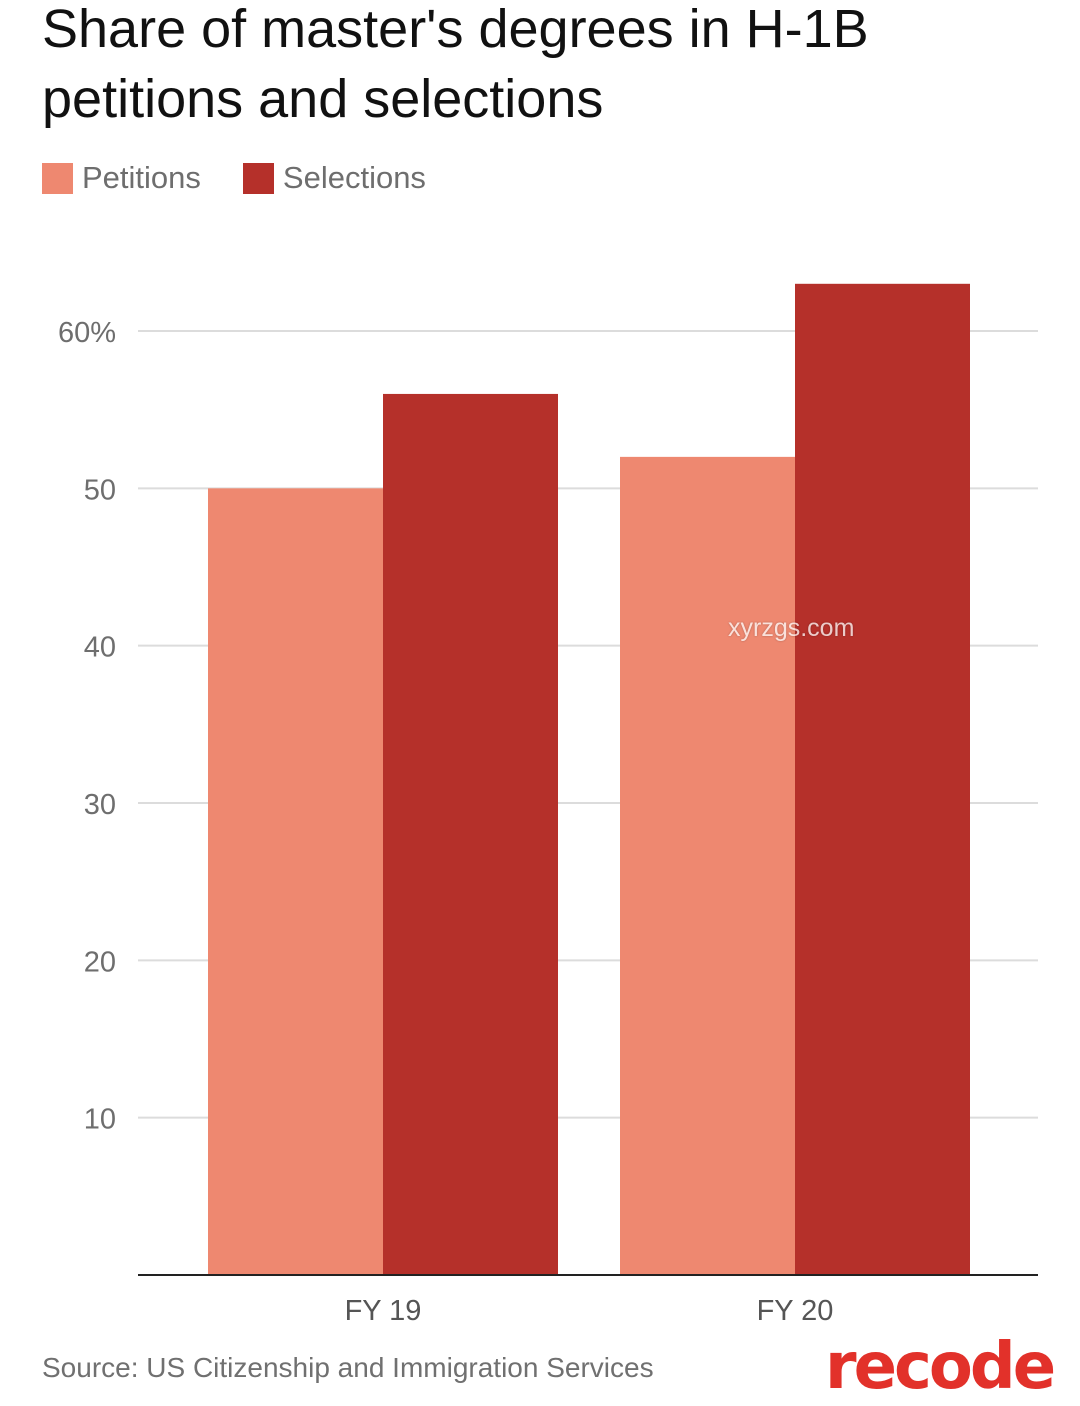 The width and height of the screenshot is (1080, 1406). Describe the element at coordinates (707, 865) in the screenshot. I see `bar-petitions-fy20` at that location.